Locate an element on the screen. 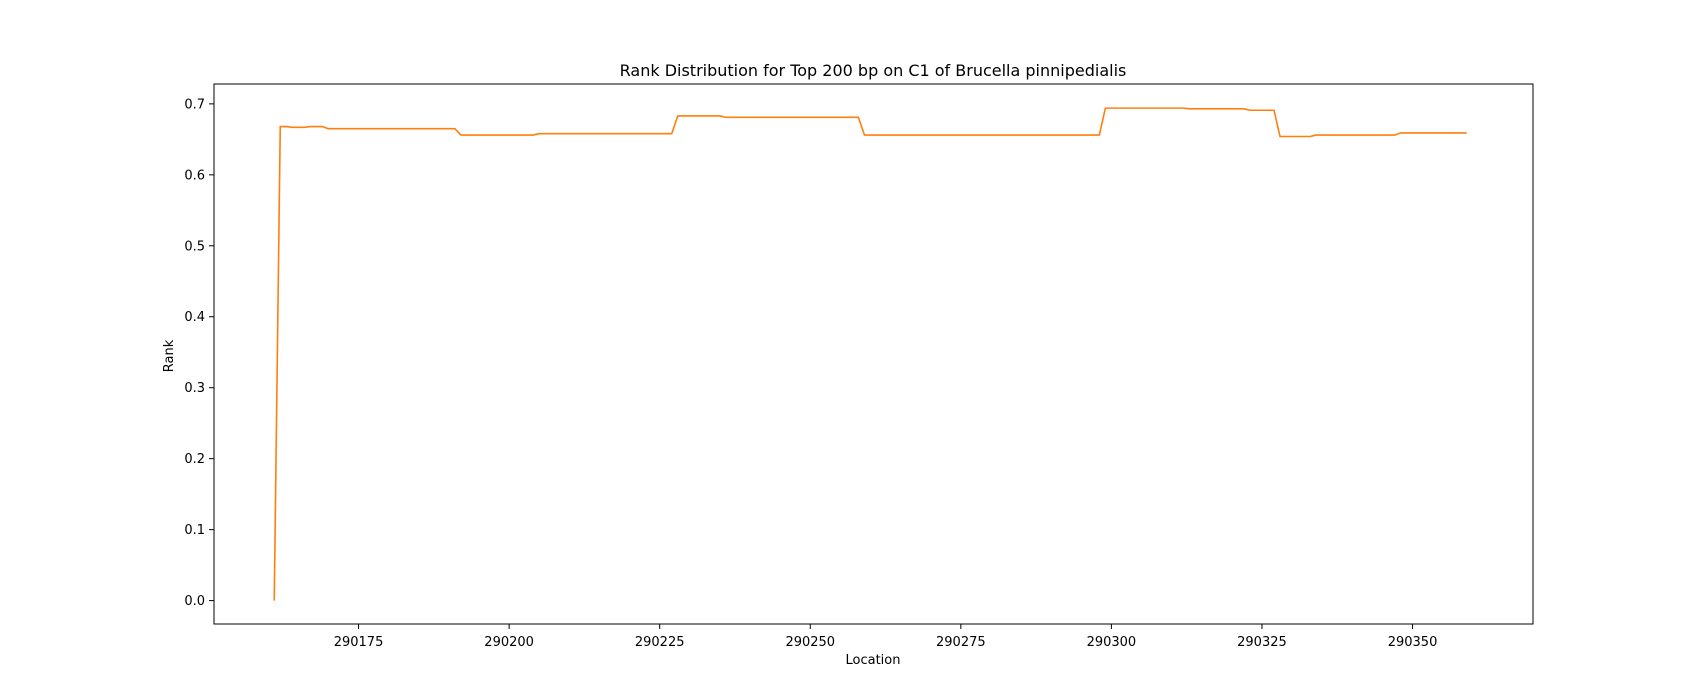  x-tick-label: 290200 is located at coordinates (509, 642).